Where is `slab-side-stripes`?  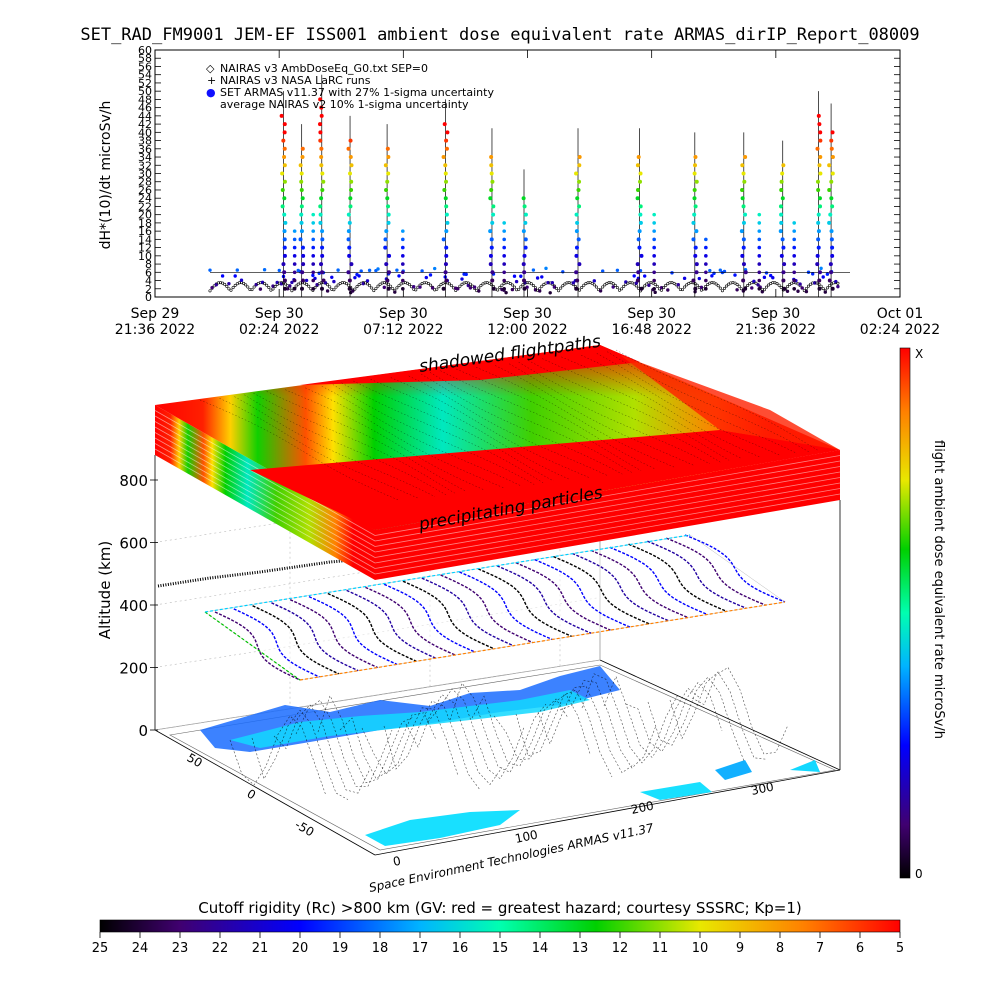
slab-side-stripes is located at coordinates (497, 492).